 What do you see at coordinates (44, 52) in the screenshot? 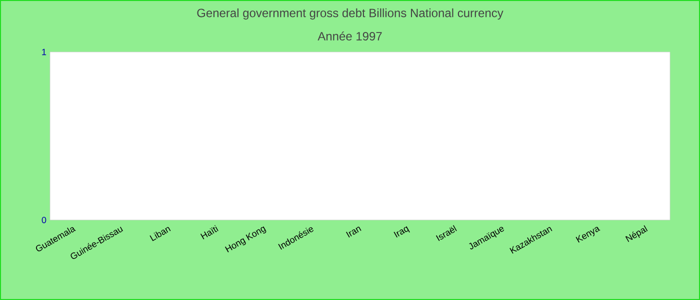
I see `y-tick-label: 1` at bounding box center [44, 52].